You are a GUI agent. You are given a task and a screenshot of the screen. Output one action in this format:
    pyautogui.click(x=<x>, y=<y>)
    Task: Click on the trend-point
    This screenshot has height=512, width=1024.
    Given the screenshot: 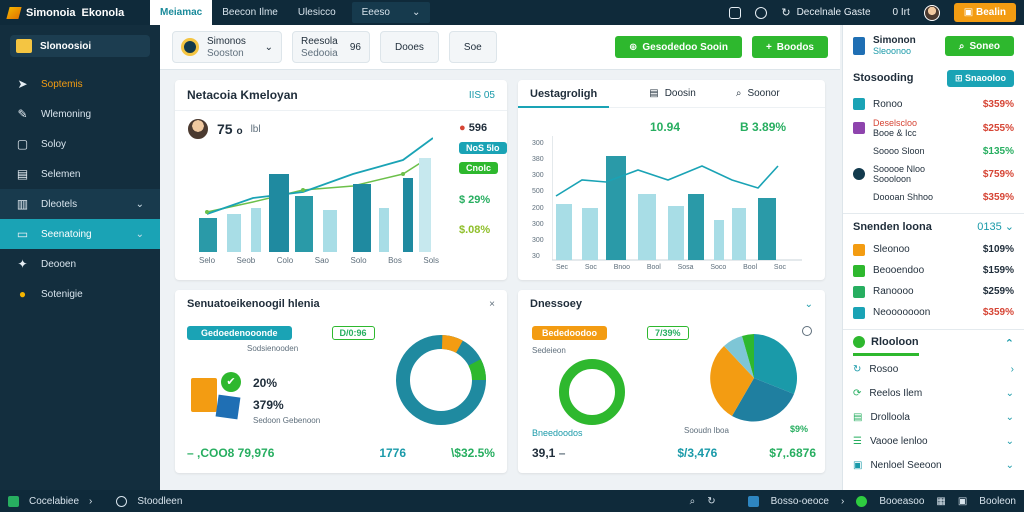 What is the action you would take?
    pyautogui.click(x=403, y=174)
    